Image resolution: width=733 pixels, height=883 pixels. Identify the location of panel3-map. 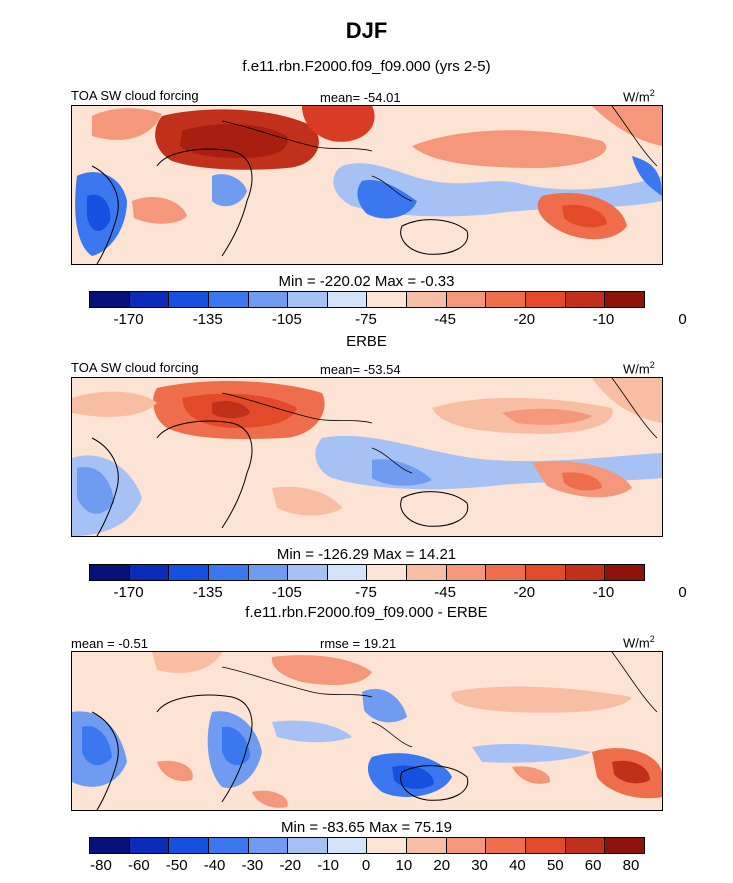
(367, 731).